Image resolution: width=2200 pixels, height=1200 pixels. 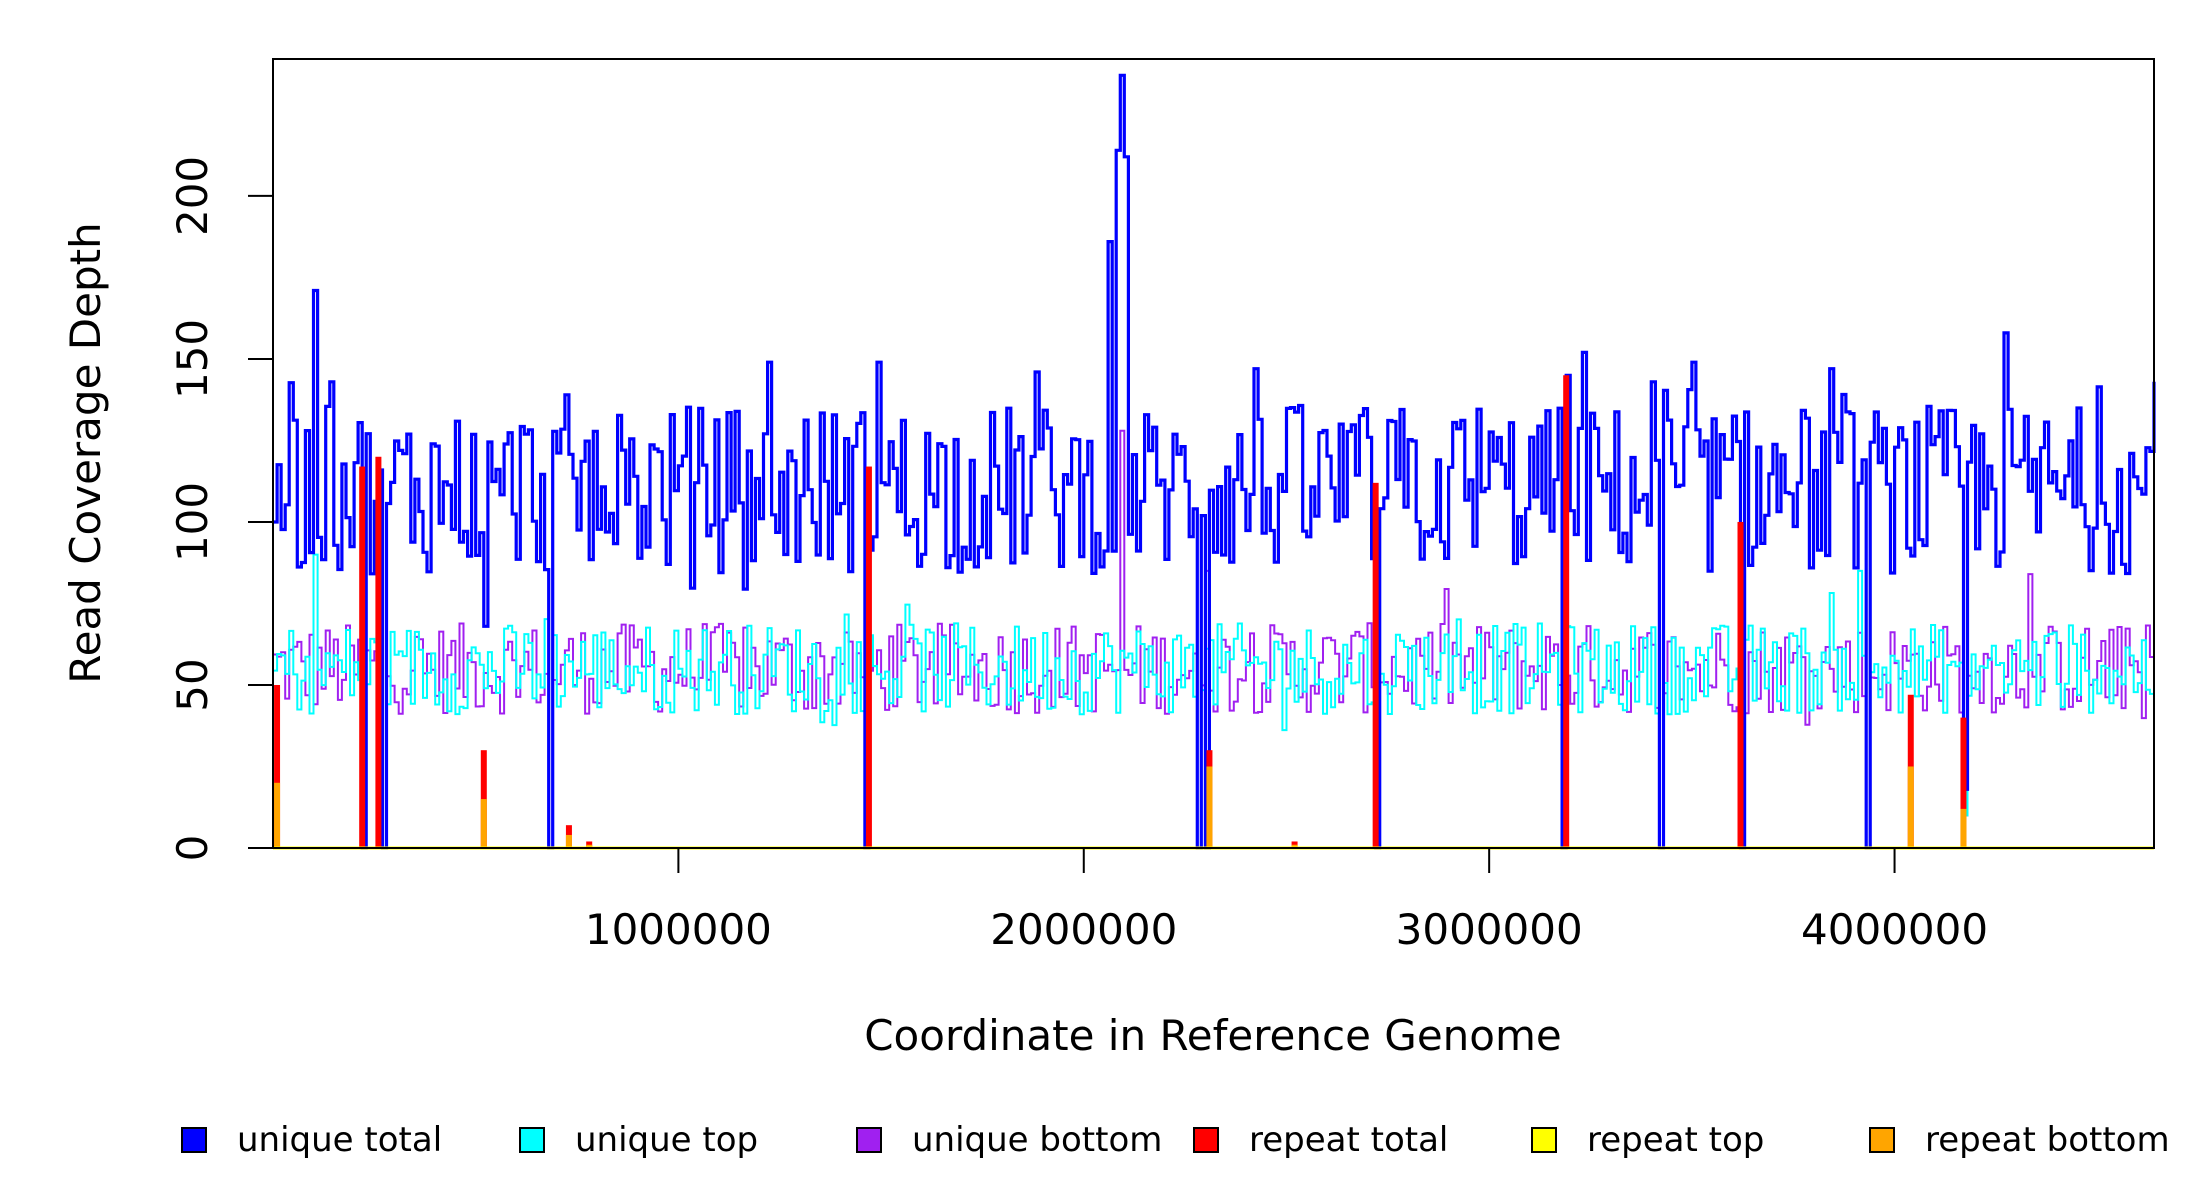 I want to click on legend-item-repeat-top: repeat top, so click(x=1648, y=1140).